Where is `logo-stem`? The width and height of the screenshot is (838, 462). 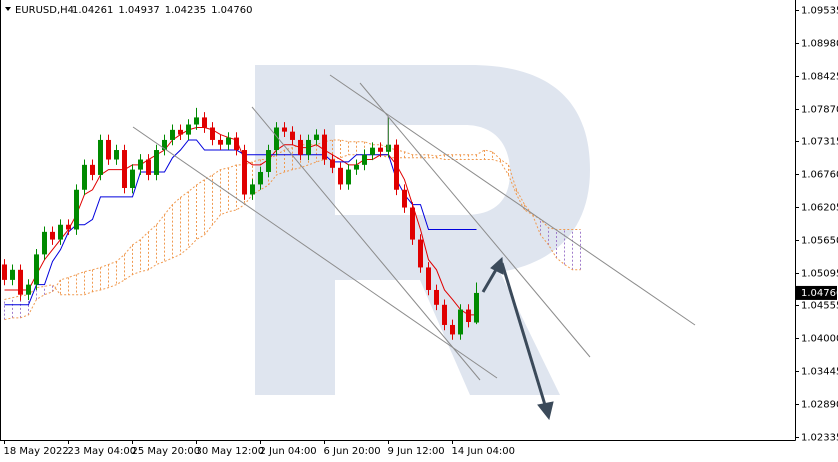 logo-stem is located at coordinates (295, 230).